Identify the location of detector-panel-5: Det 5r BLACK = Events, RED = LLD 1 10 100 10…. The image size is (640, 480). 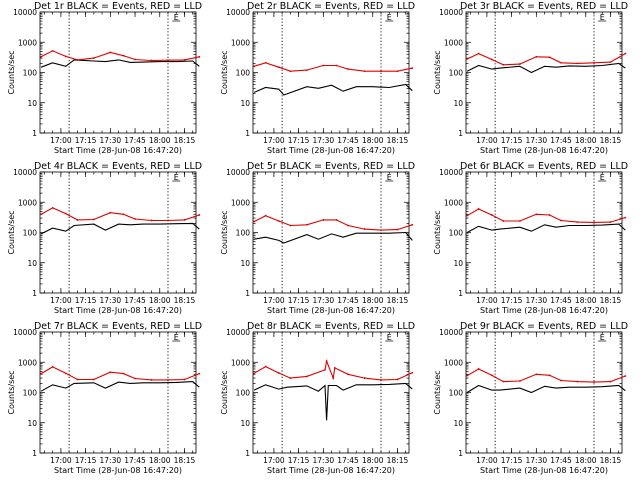
(317, 238).